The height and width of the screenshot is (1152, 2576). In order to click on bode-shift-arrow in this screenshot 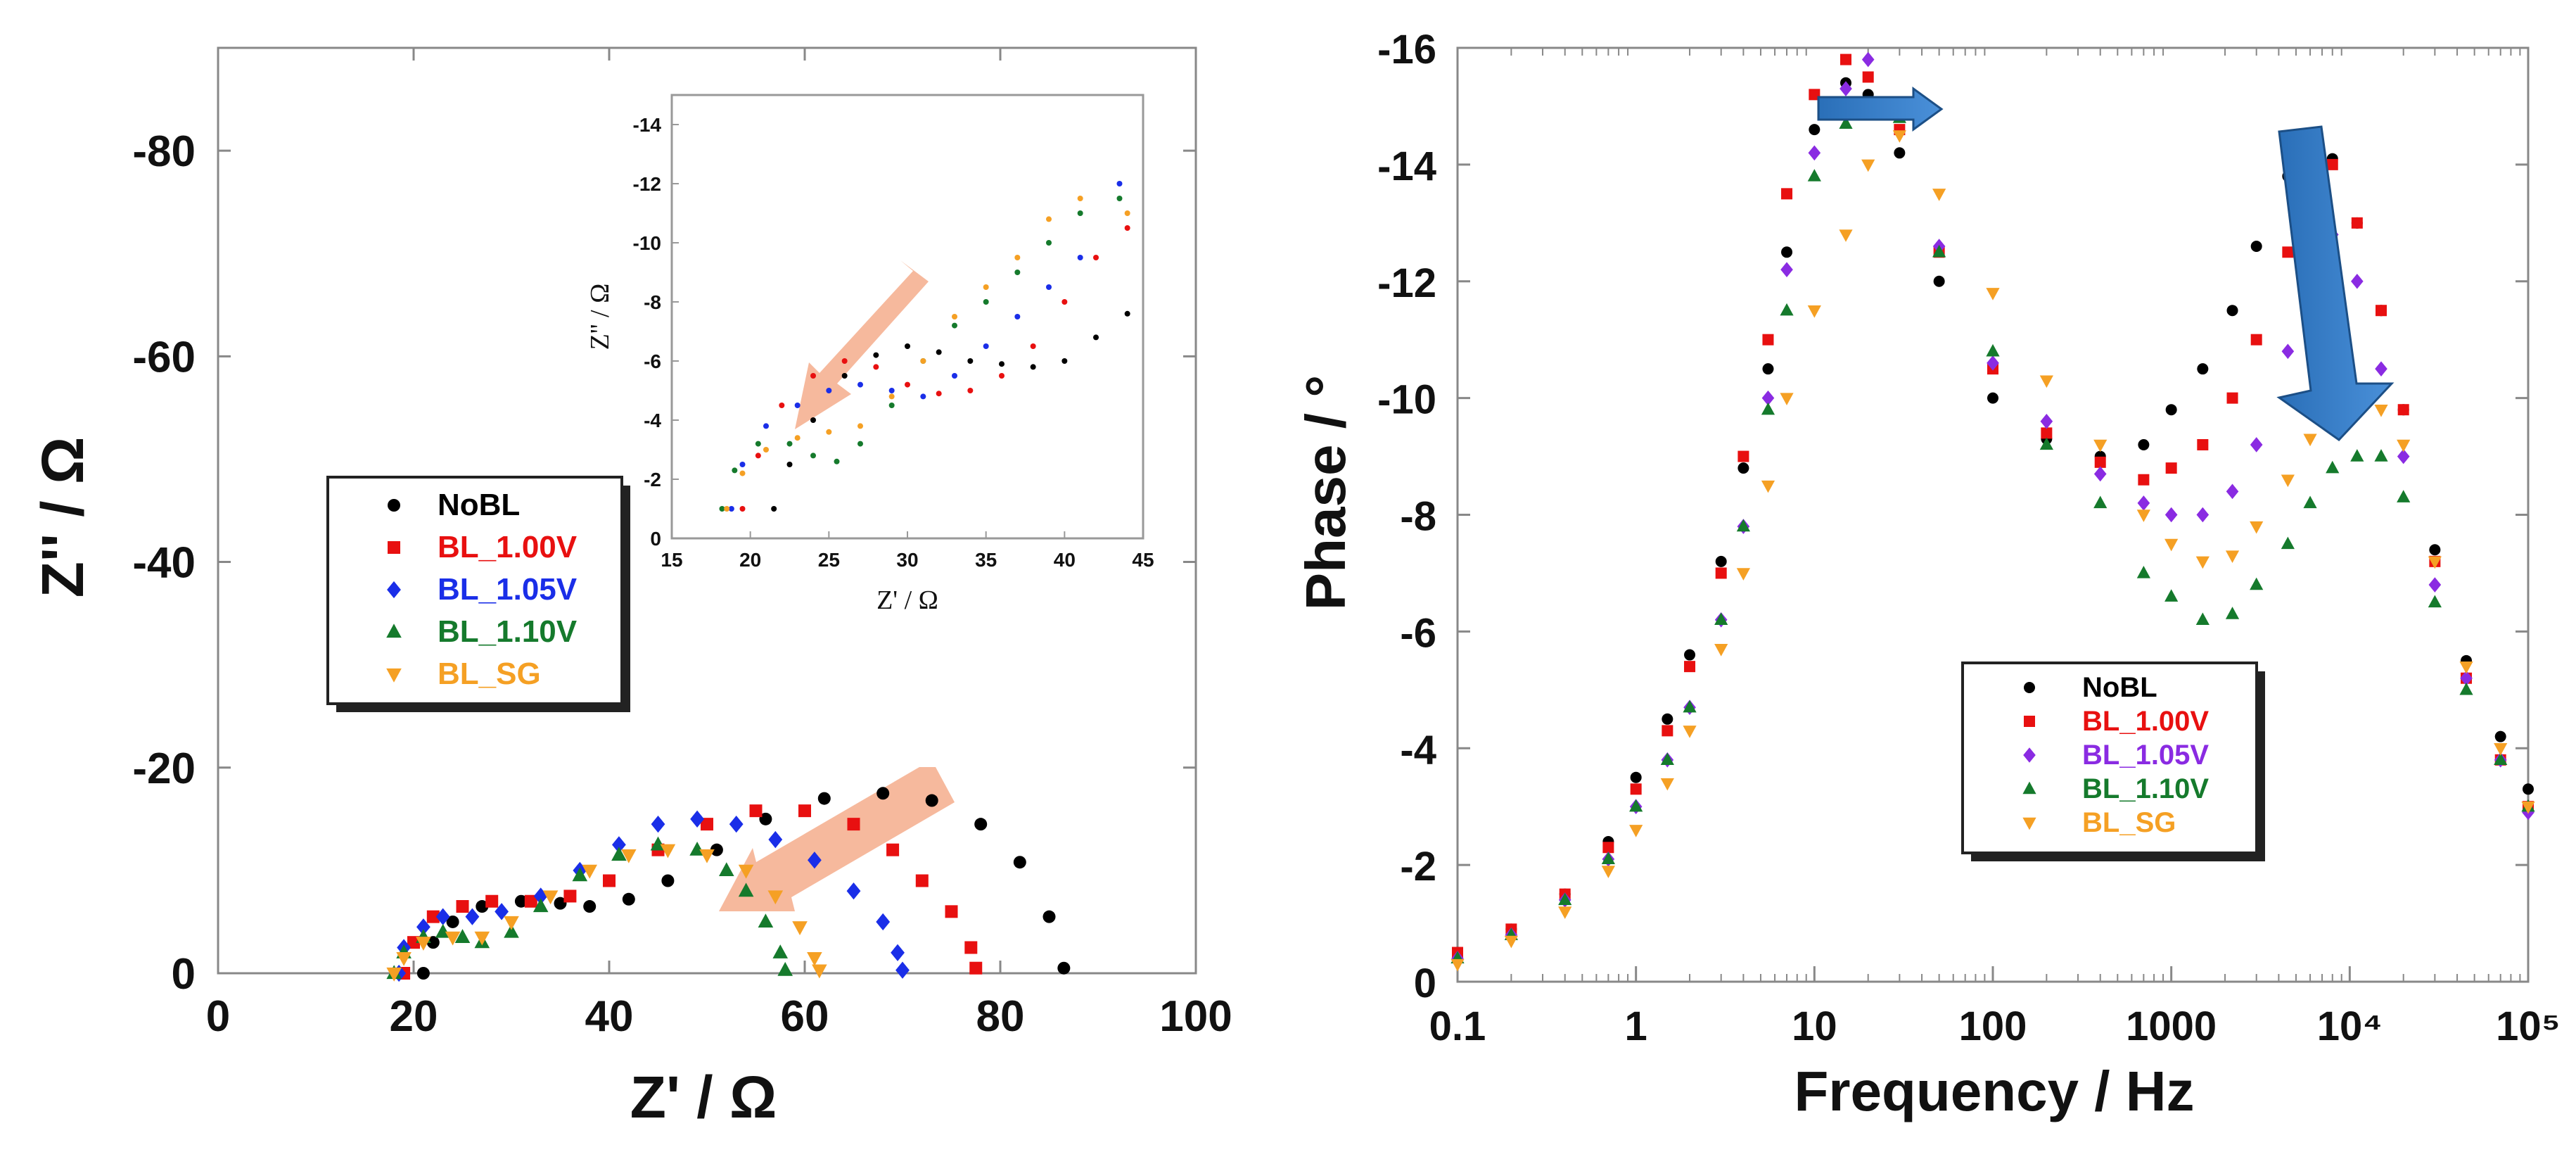, I will do `click(1880, 109)`.